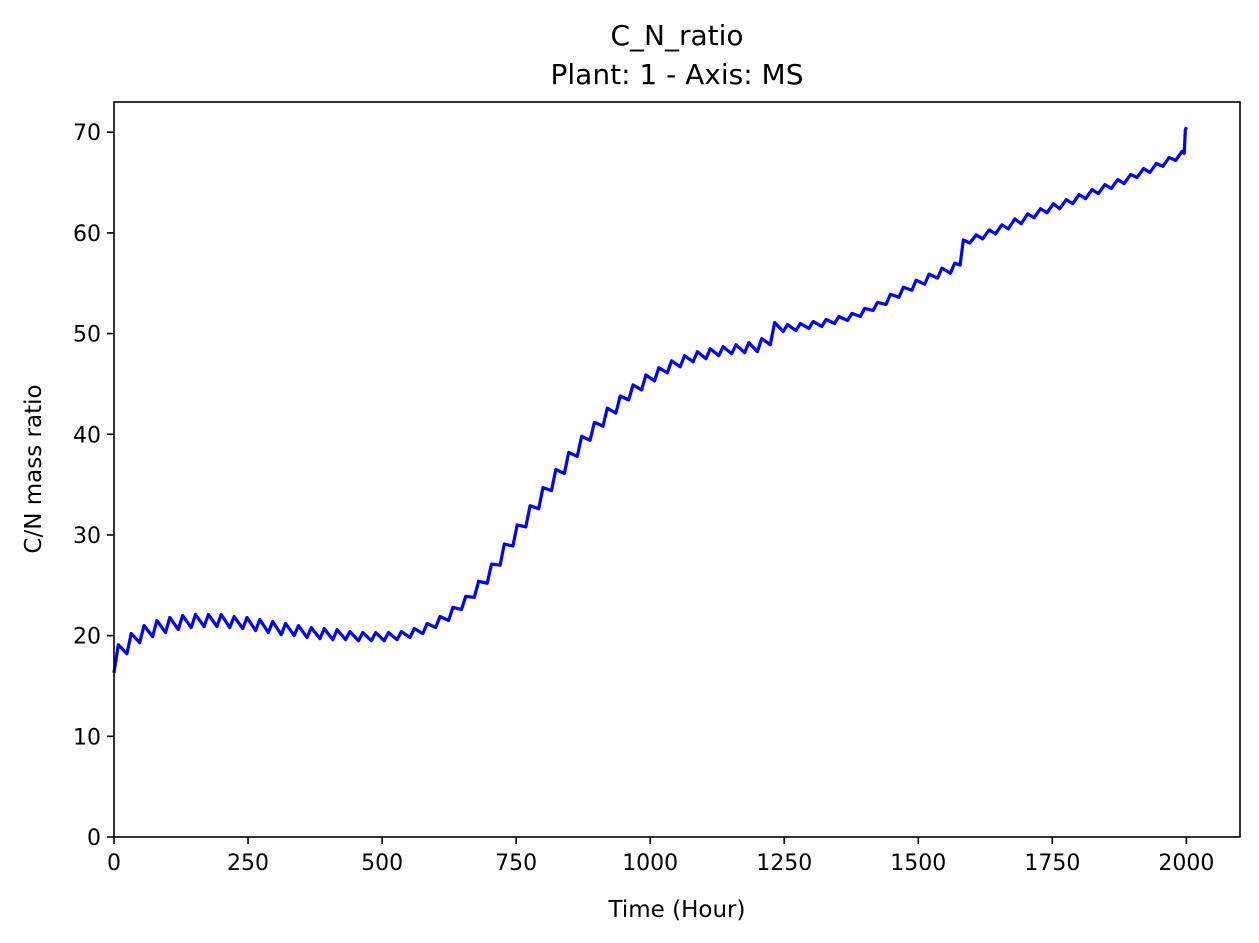 This screenshot has width=1259, height=943. Describe the element at coordinates (87, 133) in the screenshot. I see `y-tick-label: 70` at that location.